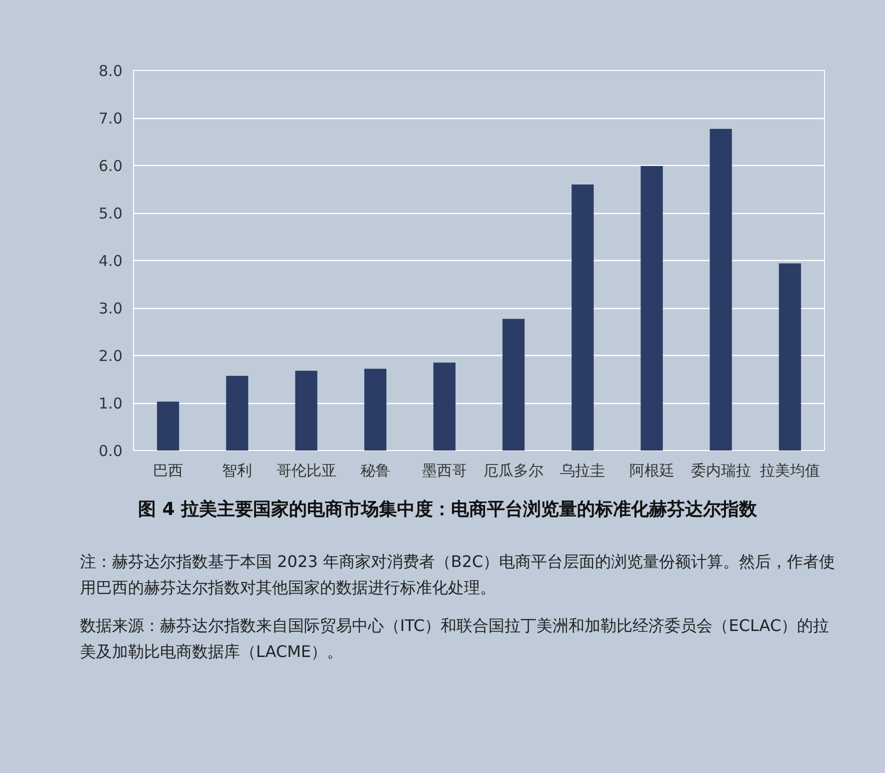  Describe the element at coordinates (110, 356) in the screenshot. I see `y-tick-label: 2.0` at that location.